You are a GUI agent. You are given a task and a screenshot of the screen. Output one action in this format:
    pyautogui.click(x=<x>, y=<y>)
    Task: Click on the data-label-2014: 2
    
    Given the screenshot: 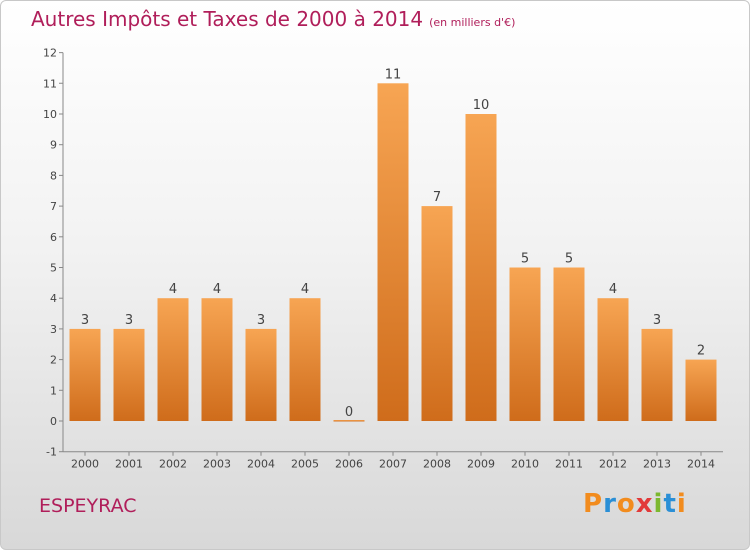 What is the action you would take?
    pyautogui.click(x=701, y=351)
    